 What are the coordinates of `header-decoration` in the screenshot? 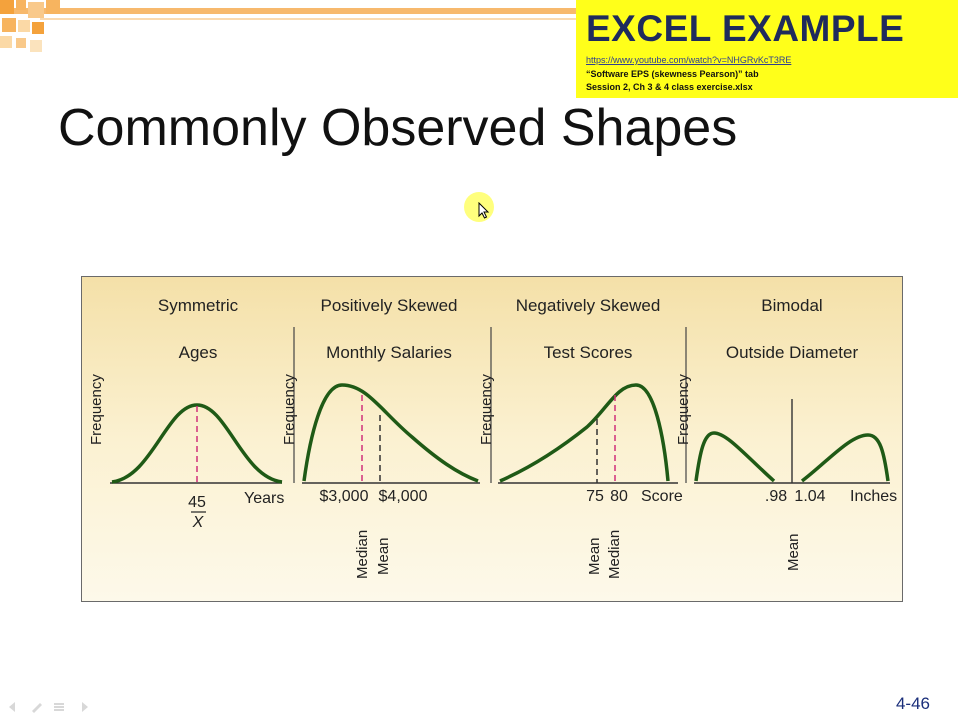 It's located at (288, 26).